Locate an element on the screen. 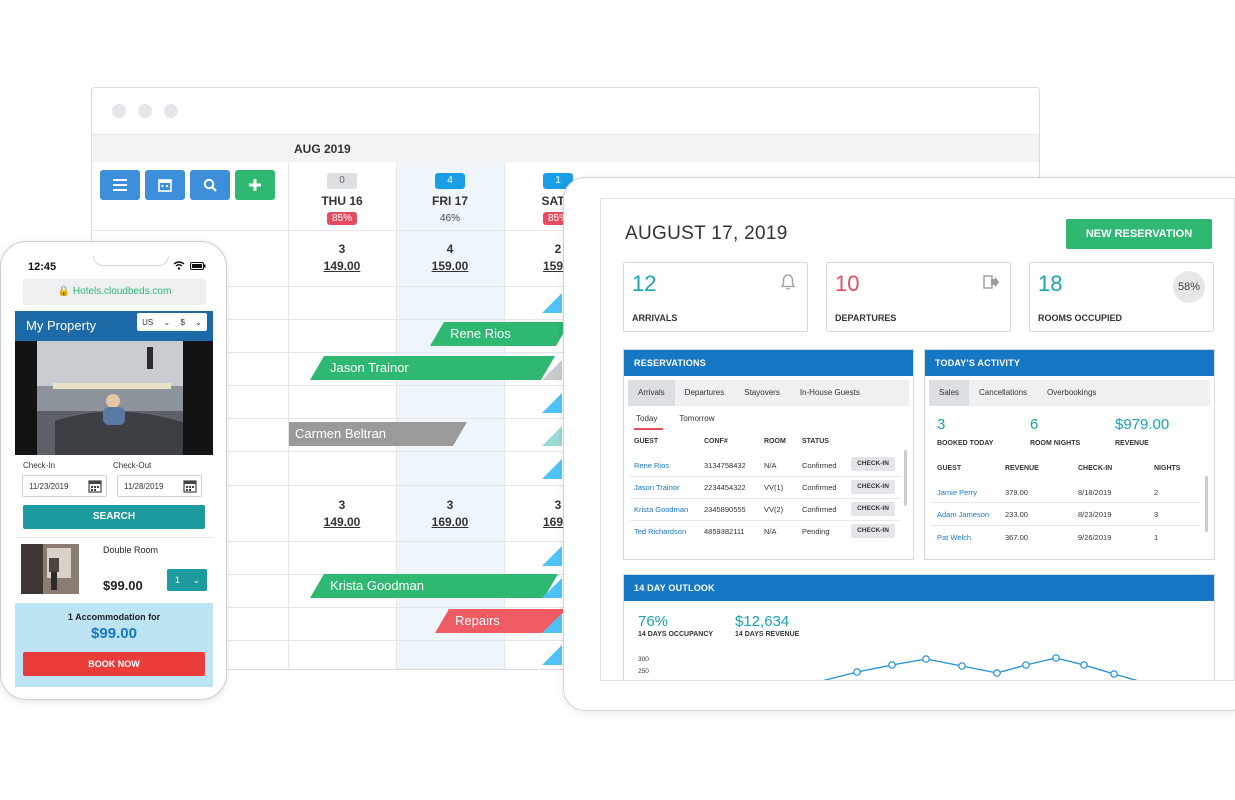 The image size is (1235, 800). col-status: STATUS is located at coordinates (815, 441).